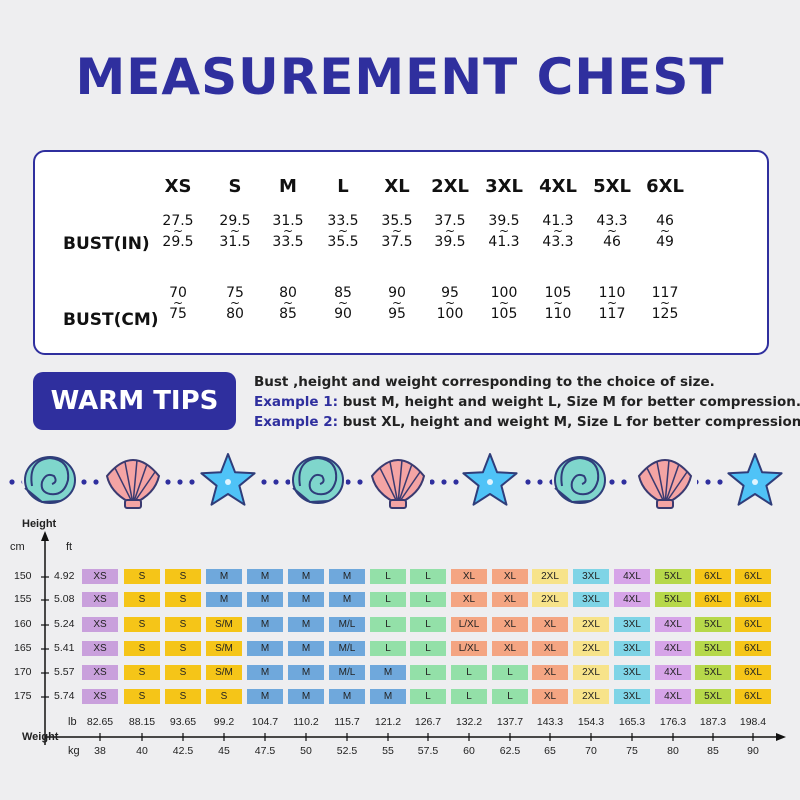 The image size is (800, 800). I want to click on range-min: 39.5, so click(504, 221).